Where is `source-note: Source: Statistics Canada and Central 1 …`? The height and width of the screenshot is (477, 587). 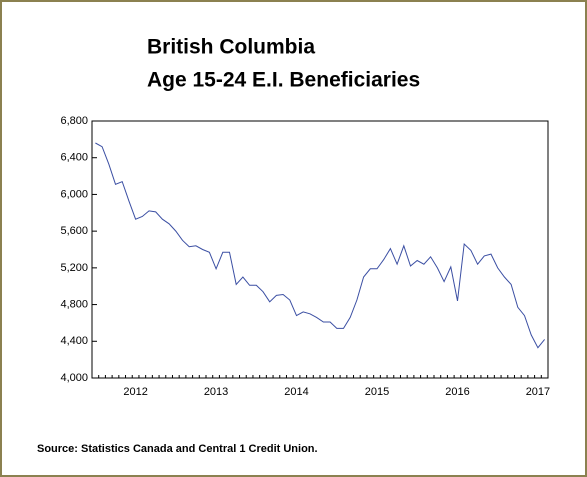
source-note: Source: Statistics Canada and Central 1 … is located at coordinates (177, 449).